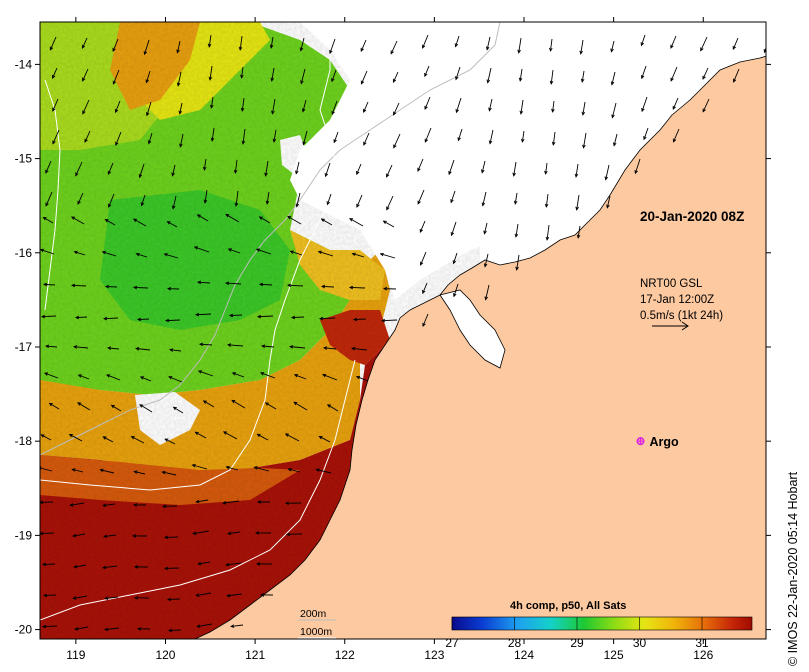  What do you see at coordinates (316, 632) in the screenshot?
I see `isobath-label-1000m: 1000m` at bounding box center [316, 632].